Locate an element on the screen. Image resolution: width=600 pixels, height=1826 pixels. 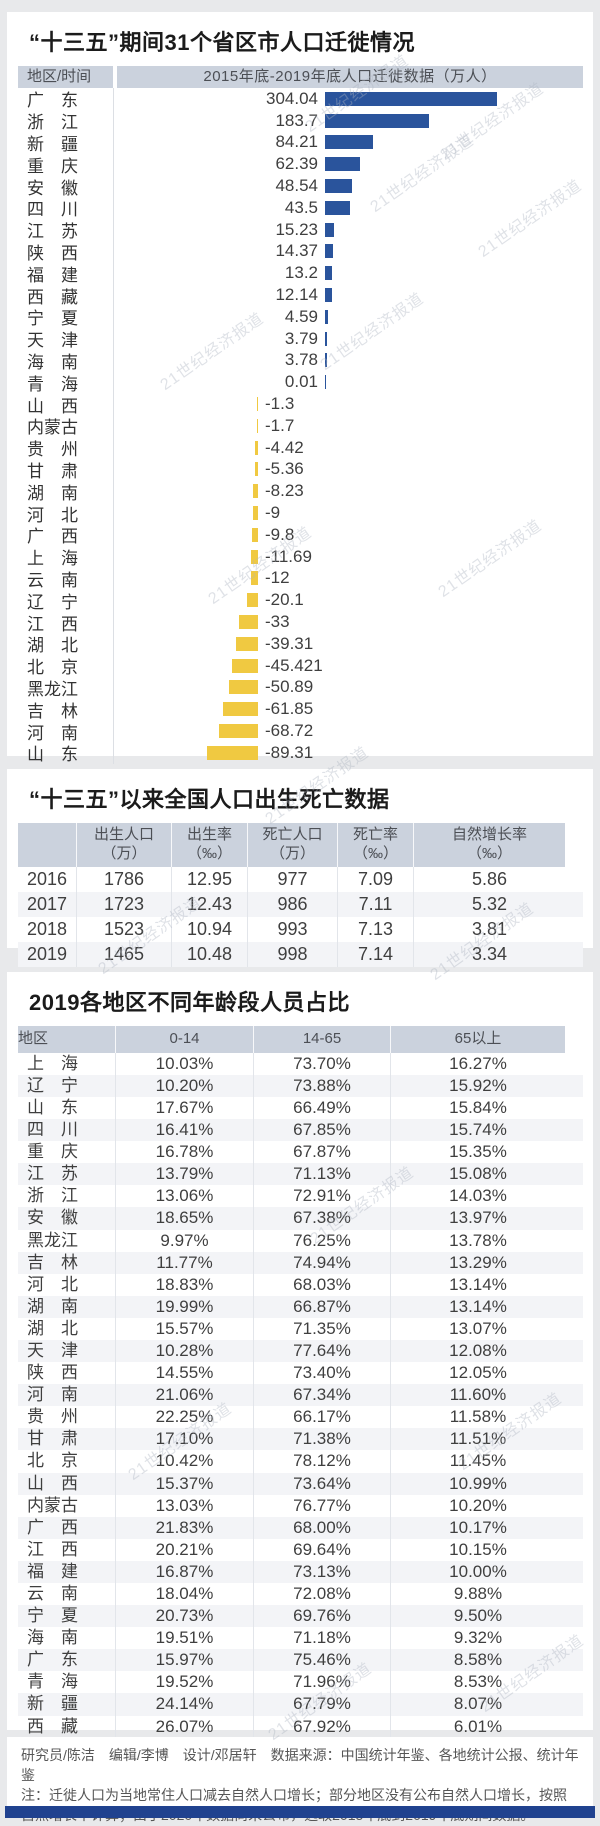
data-cell: 1786 is located at coordinates (123, 879).